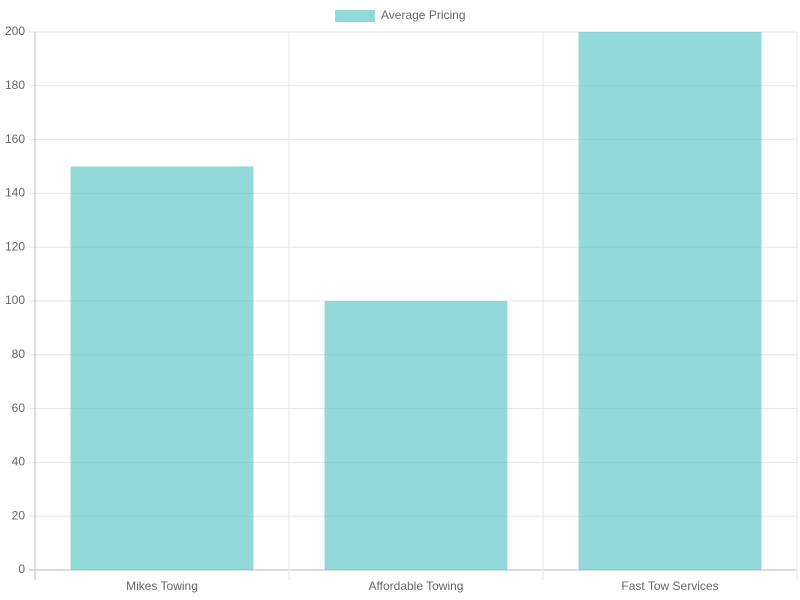 Image resolution: width=800 pixels, height=600 pixels. What do you see at coordinates (19, 354) in the screenshot?
I see `y-tick-label: 80` at bounding box center [19, 354].